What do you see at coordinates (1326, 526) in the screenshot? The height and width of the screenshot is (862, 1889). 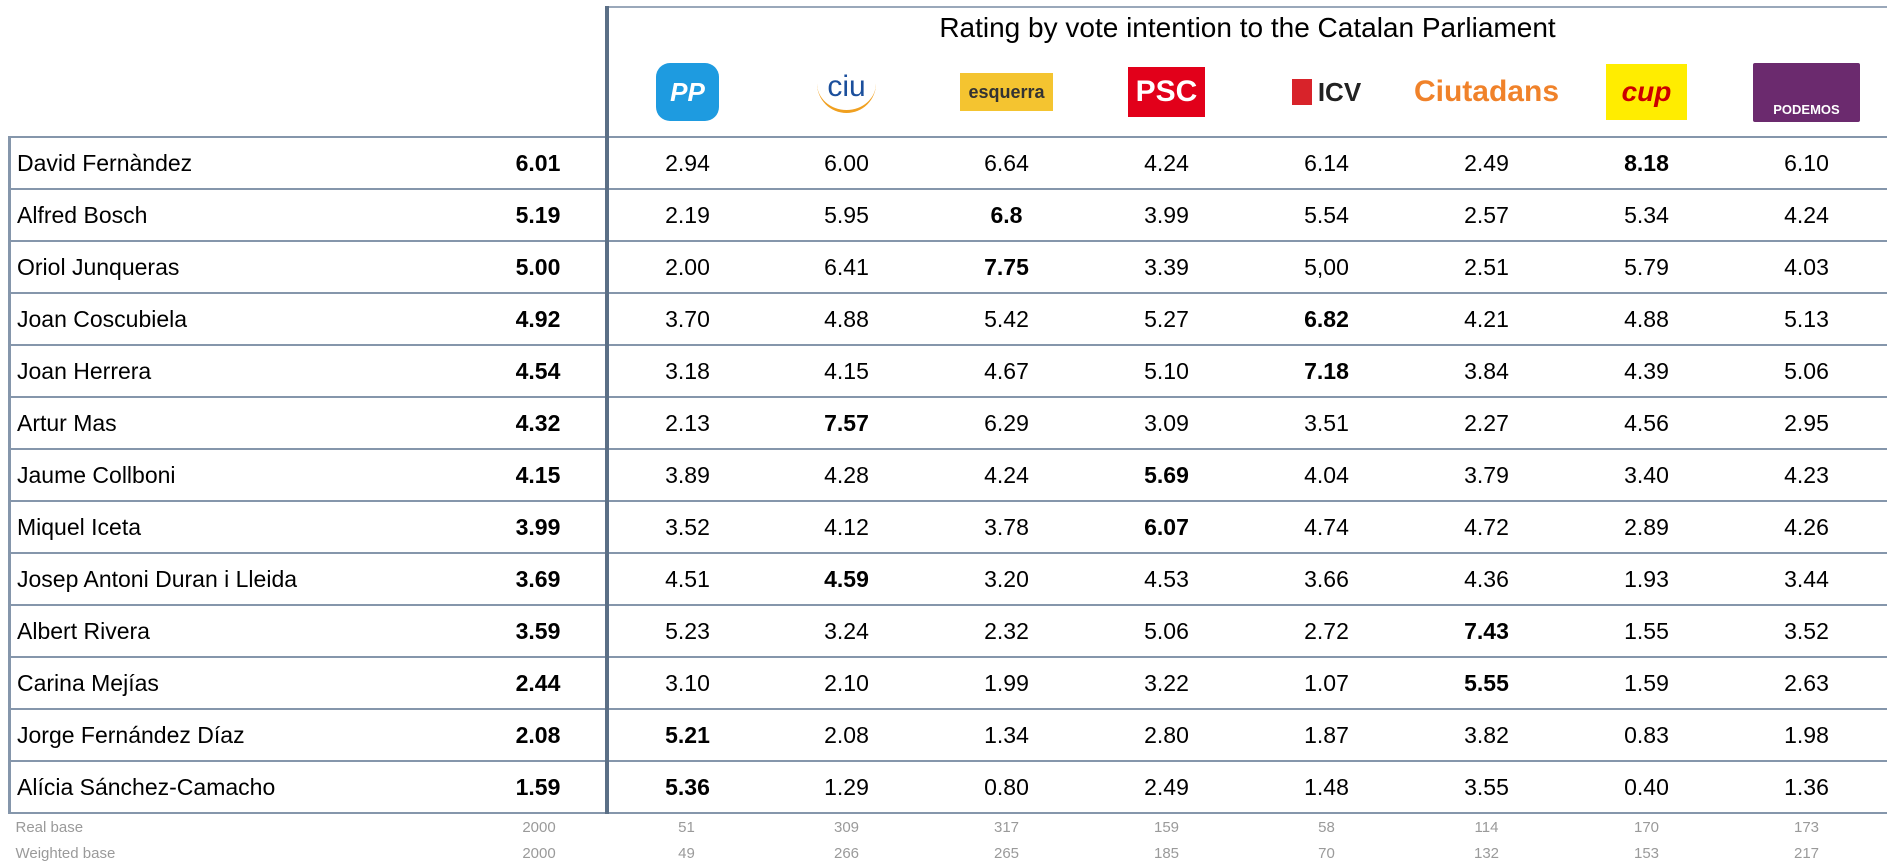 I see `rating-cell: 4.74` at bounding box center [1326, 526].